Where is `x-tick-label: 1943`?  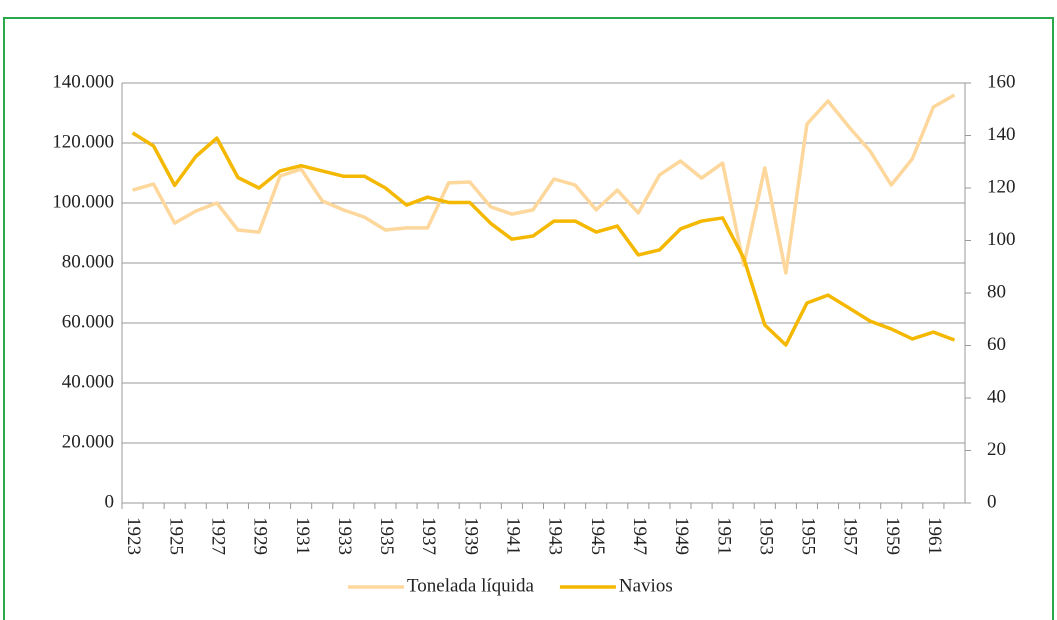
x-tick-label: 1943 is located at coordinates (555, 536).